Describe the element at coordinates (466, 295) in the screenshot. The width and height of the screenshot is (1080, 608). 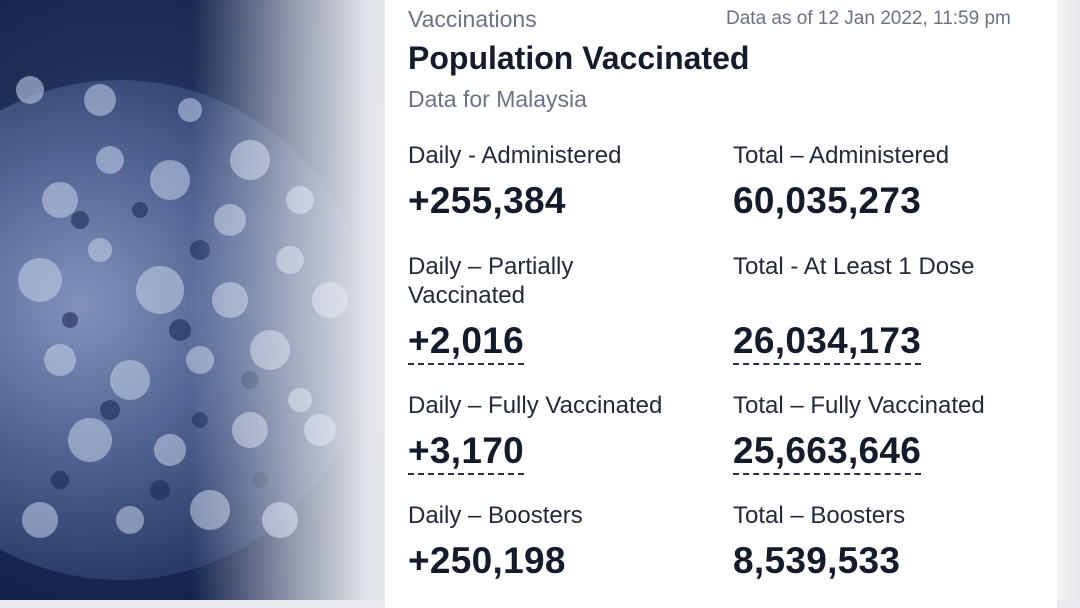
I see `daily-partial-label-line2: Vaccinated` at that location.